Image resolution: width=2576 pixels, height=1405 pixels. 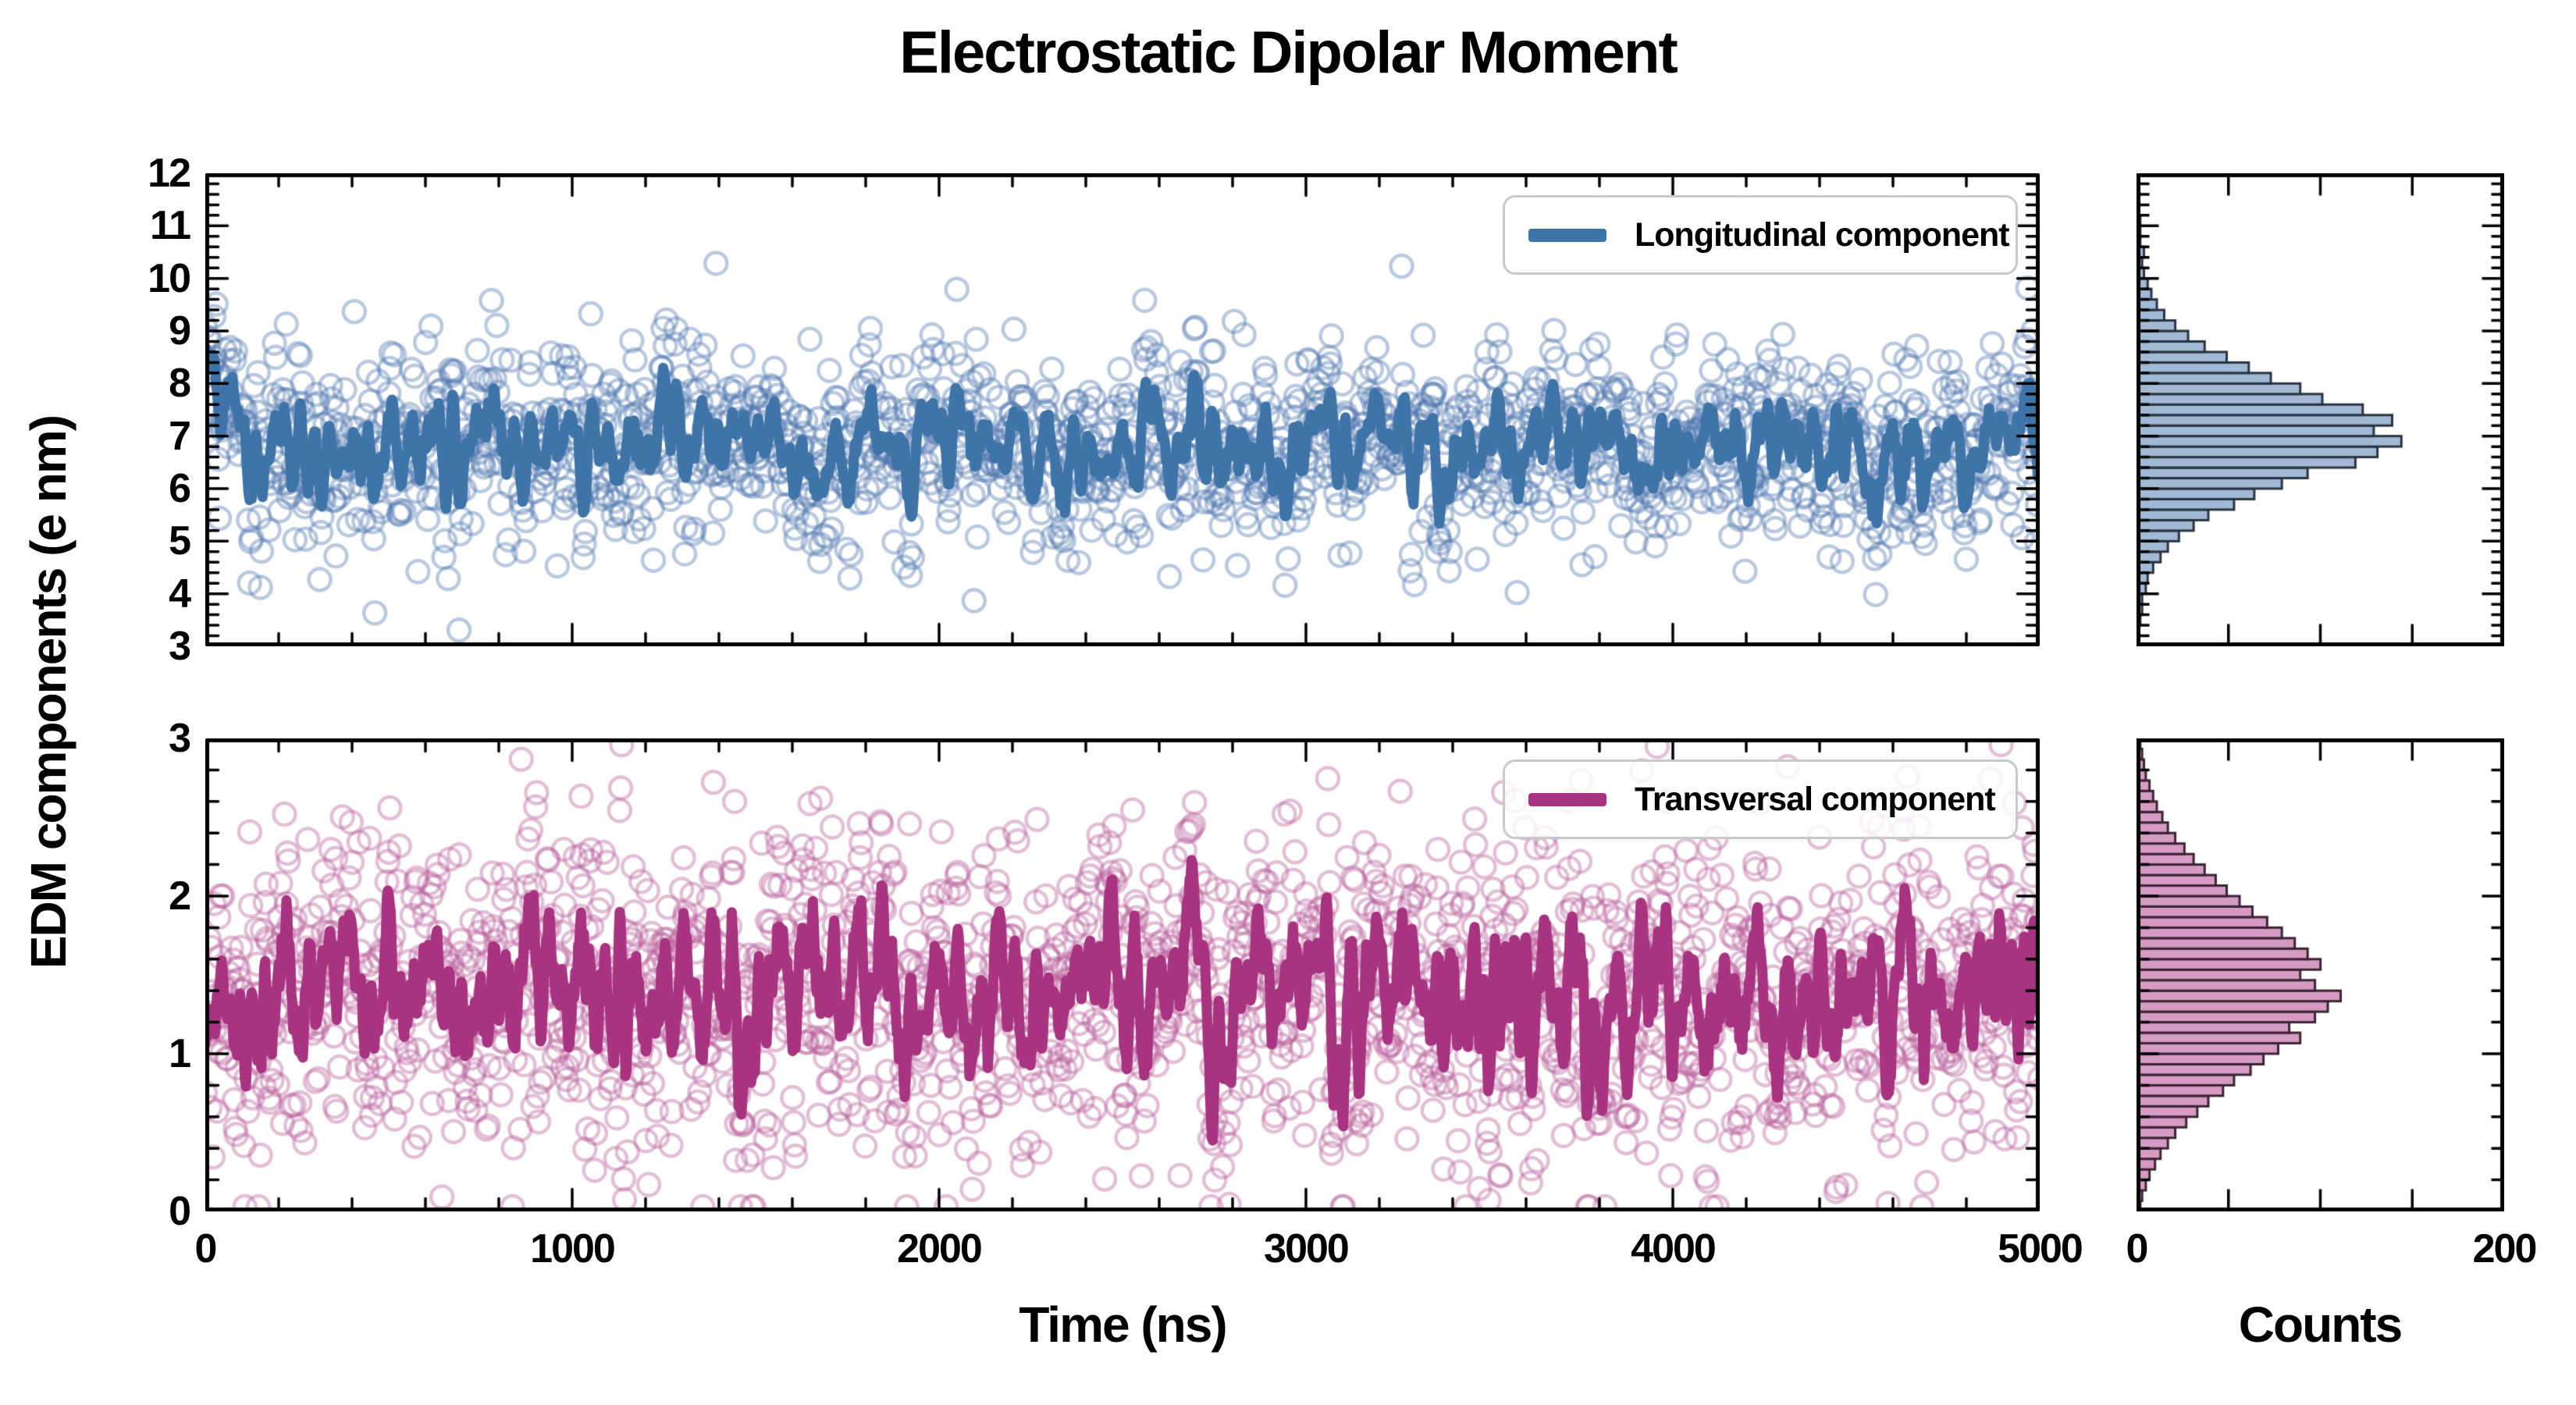 What do you see at coordinates (1567, 235) in the screenshot?
I see `longitudinal-line-swatch-icon` at bounding box center [1567, 235].